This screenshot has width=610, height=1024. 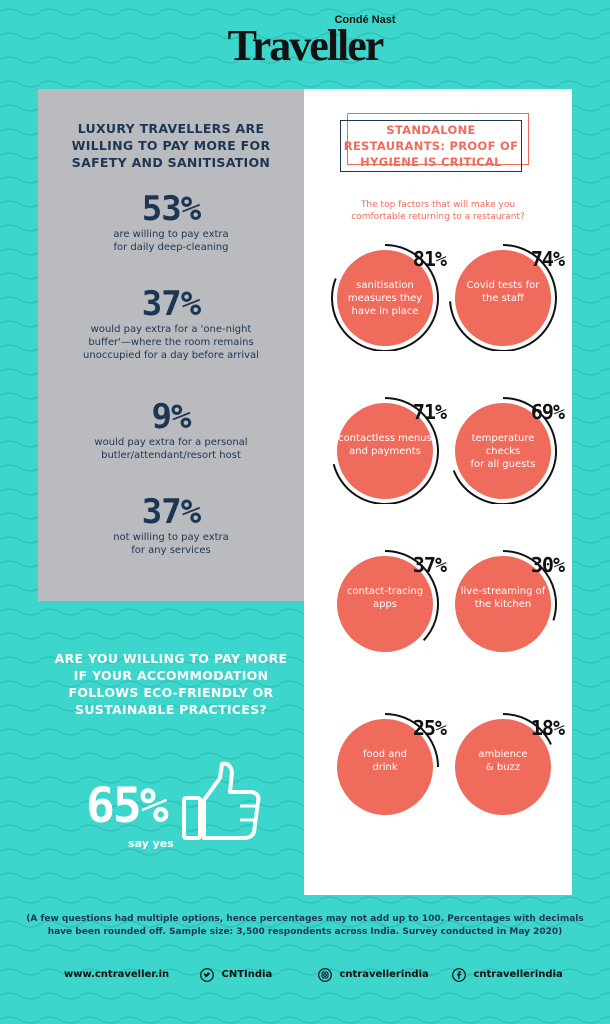 I want to click on instagram-icon, so click(x=325, y=975).